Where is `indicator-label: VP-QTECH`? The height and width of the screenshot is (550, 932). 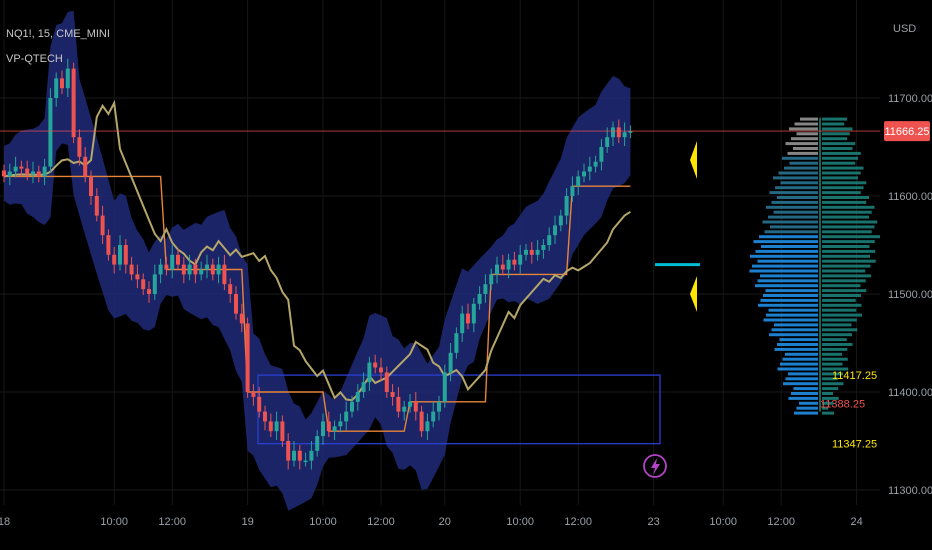
indicator-label: VP-QTECH is located at coordinates (34, 59).